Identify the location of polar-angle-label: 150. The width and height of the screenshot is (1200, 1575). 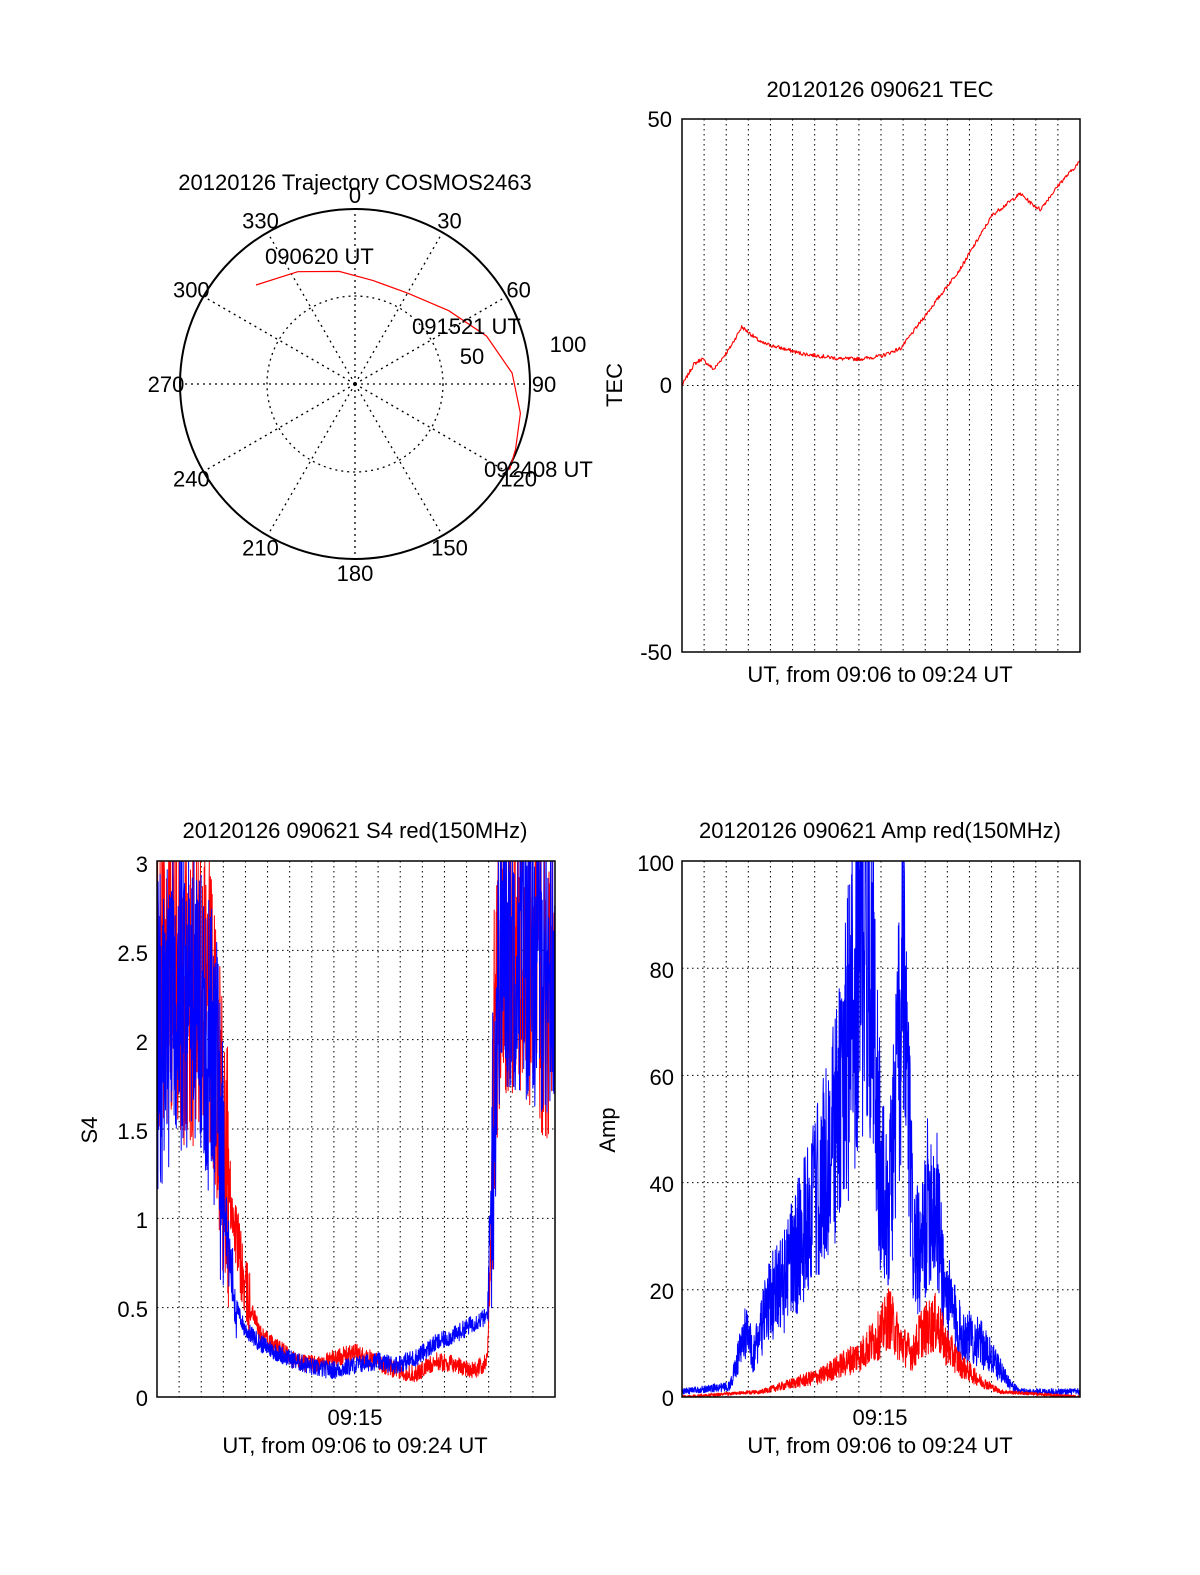
(449, 548).